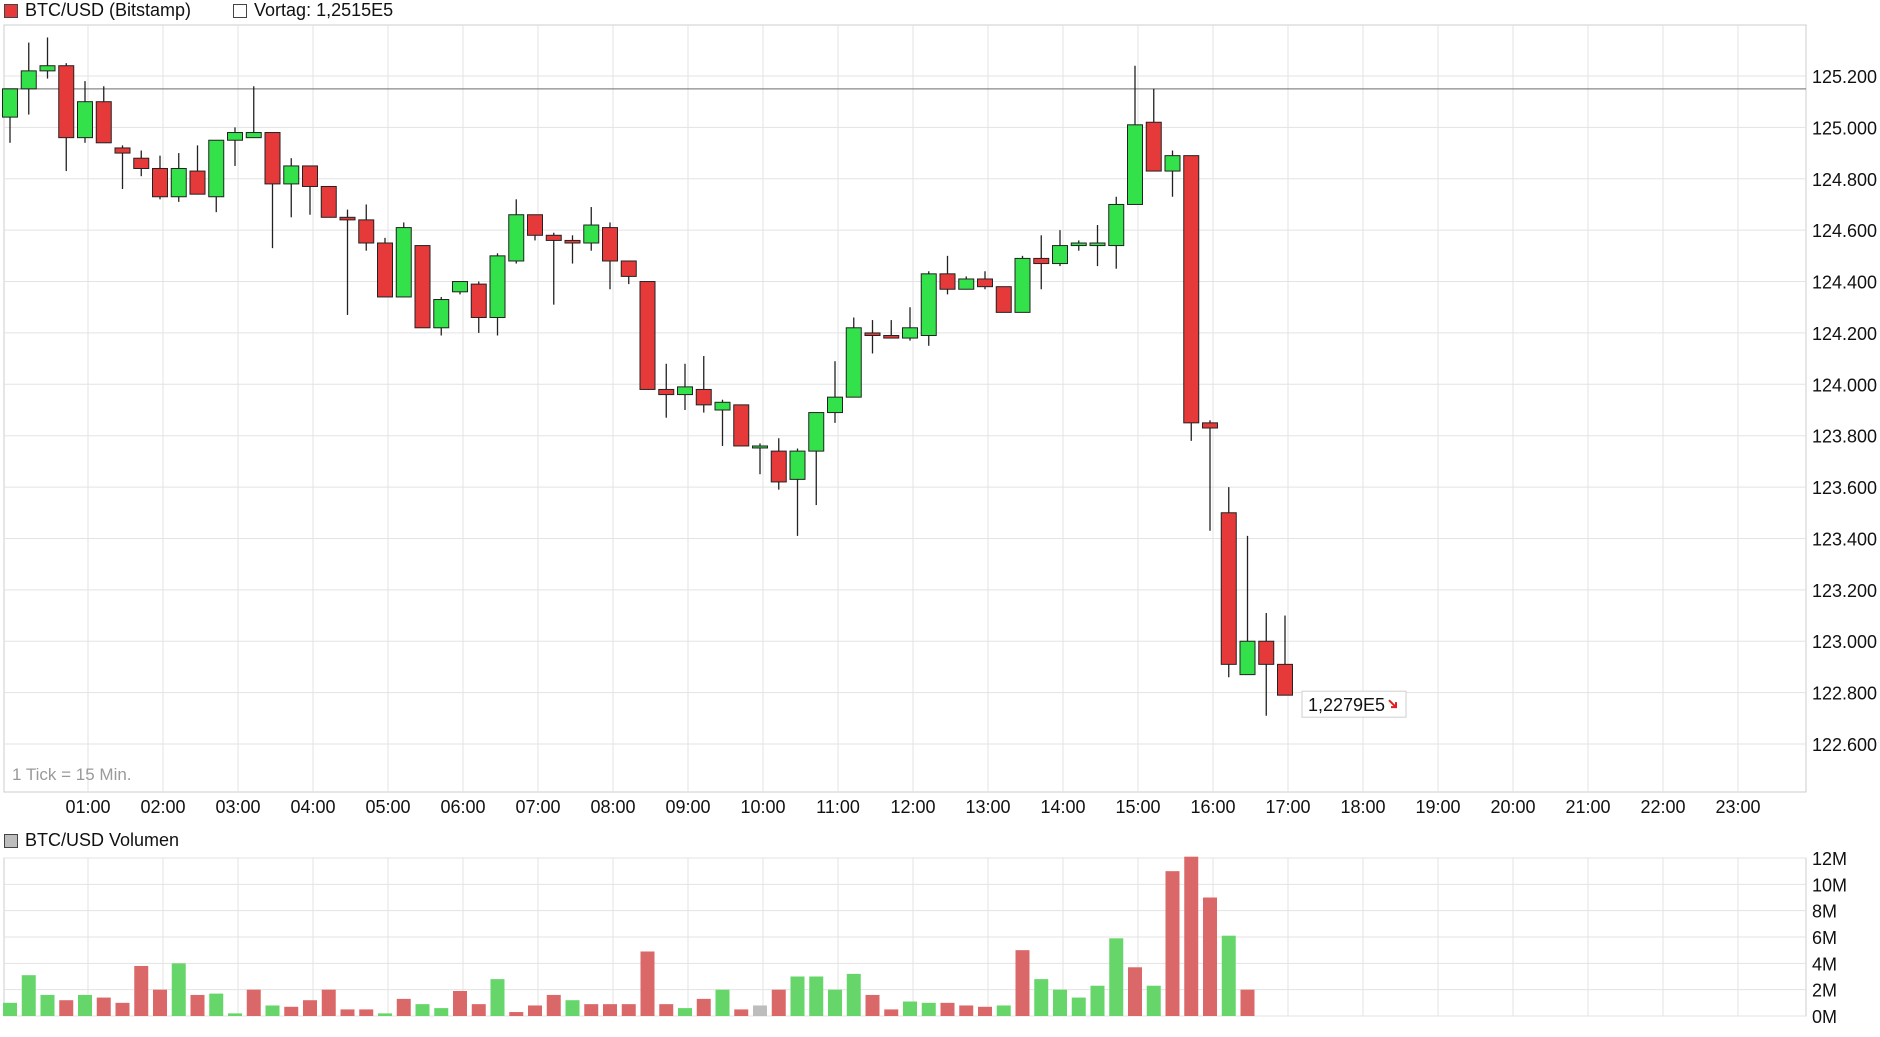  I want to click on price-tick-label: 123.200, so click(1844, 591).